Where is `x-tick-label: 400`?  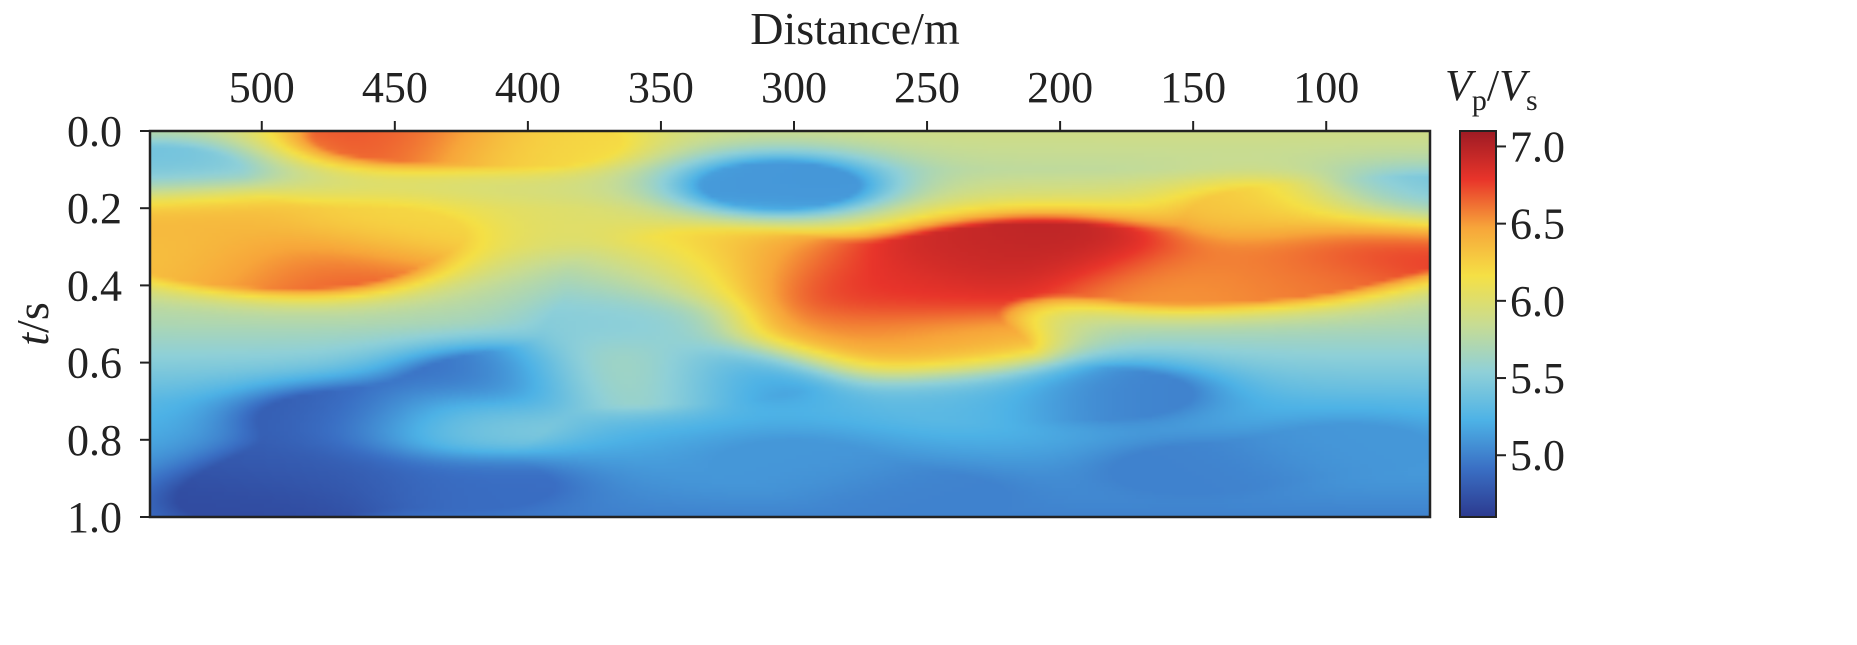
x-tick-label: 400 is located at coordinates (528, 87).